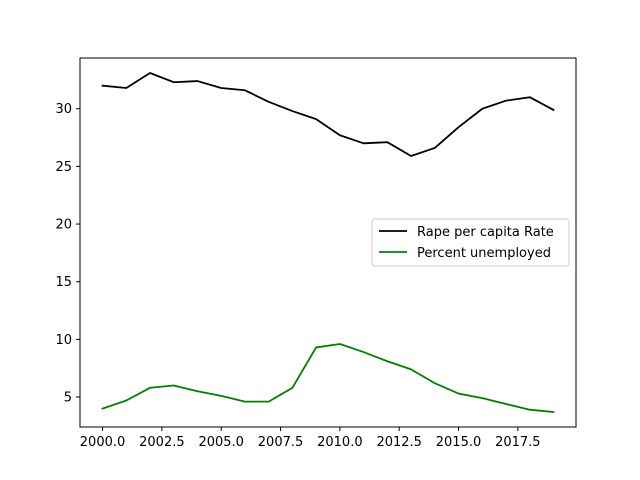 This screenshot has width=640, height=480. What do you see at coordinates (63, 225) in the screenshot?
I see `y-tick-label: 20` at bounding box center [63, 225].